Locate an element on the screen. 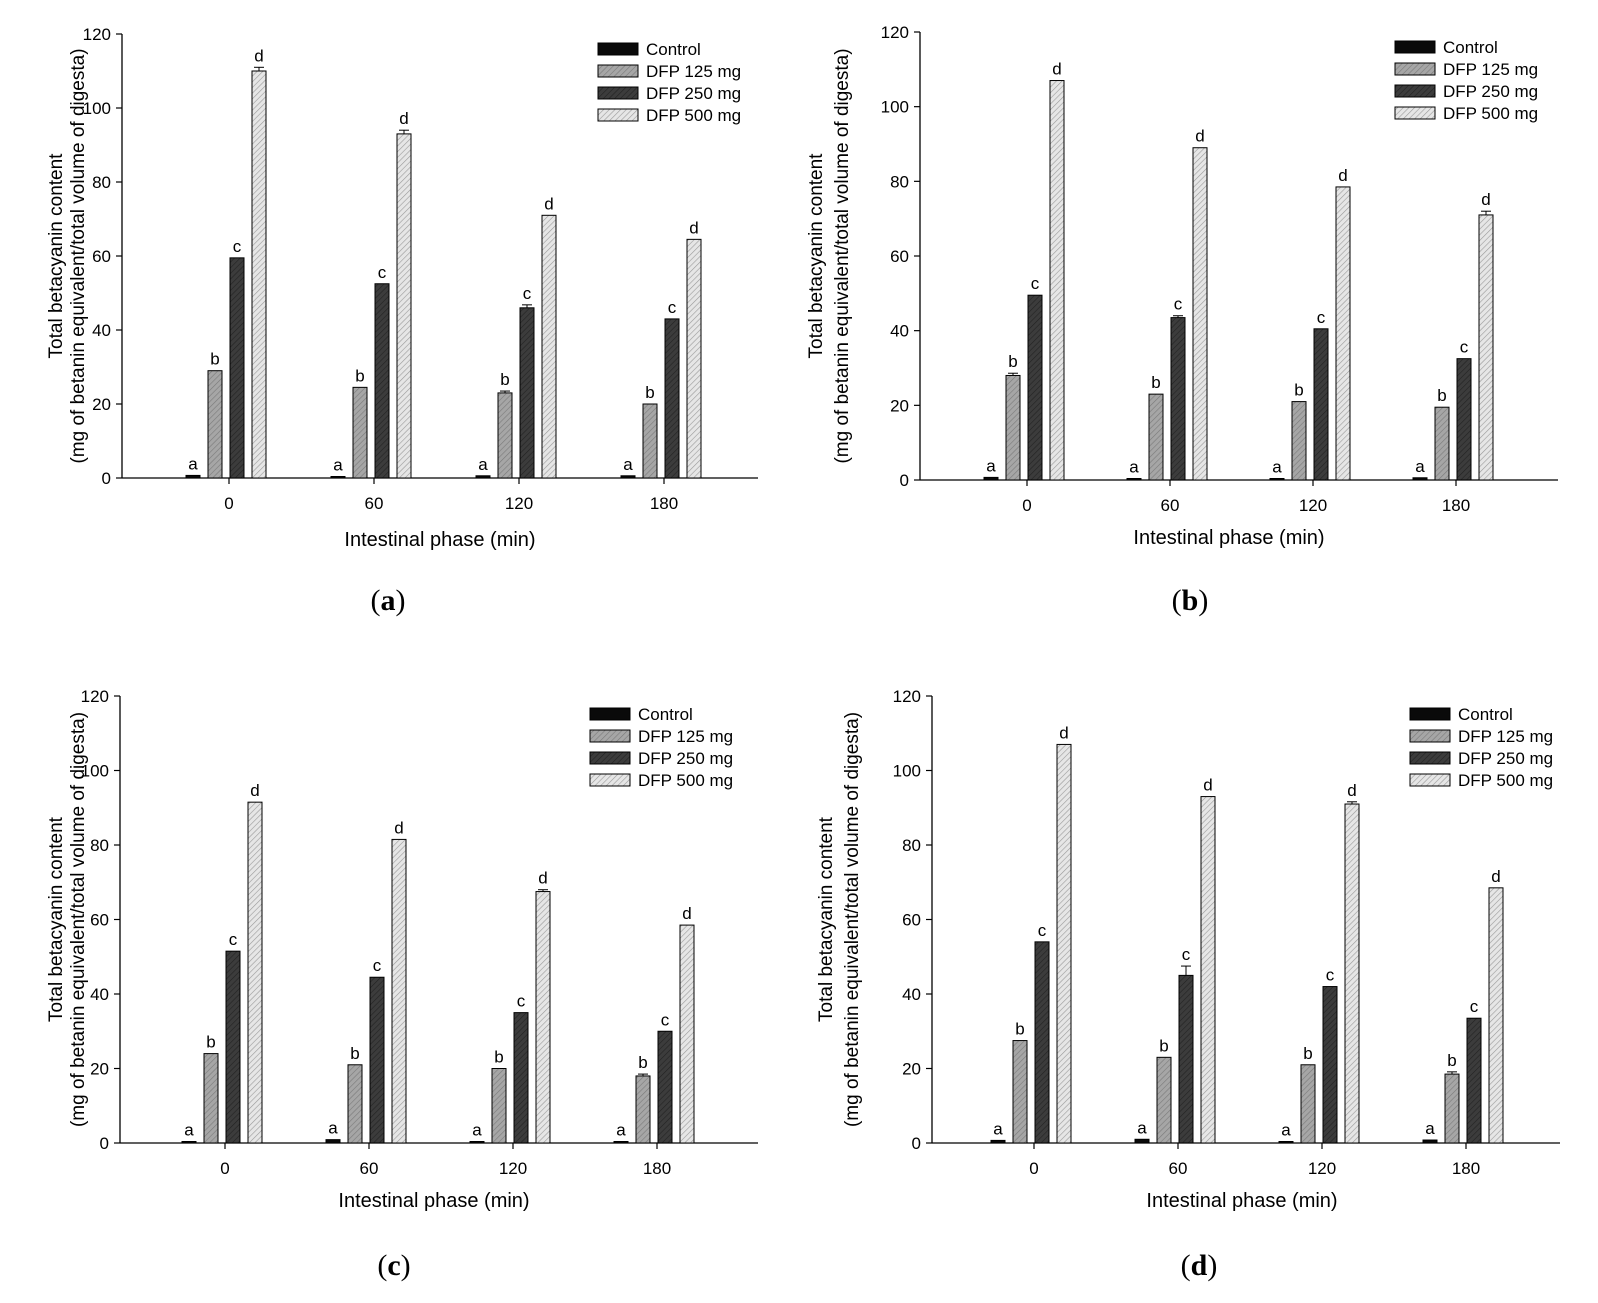 The image size is (1598, 1303). legend-label: DFP 125 mg is located at coordinates (1505, 736).